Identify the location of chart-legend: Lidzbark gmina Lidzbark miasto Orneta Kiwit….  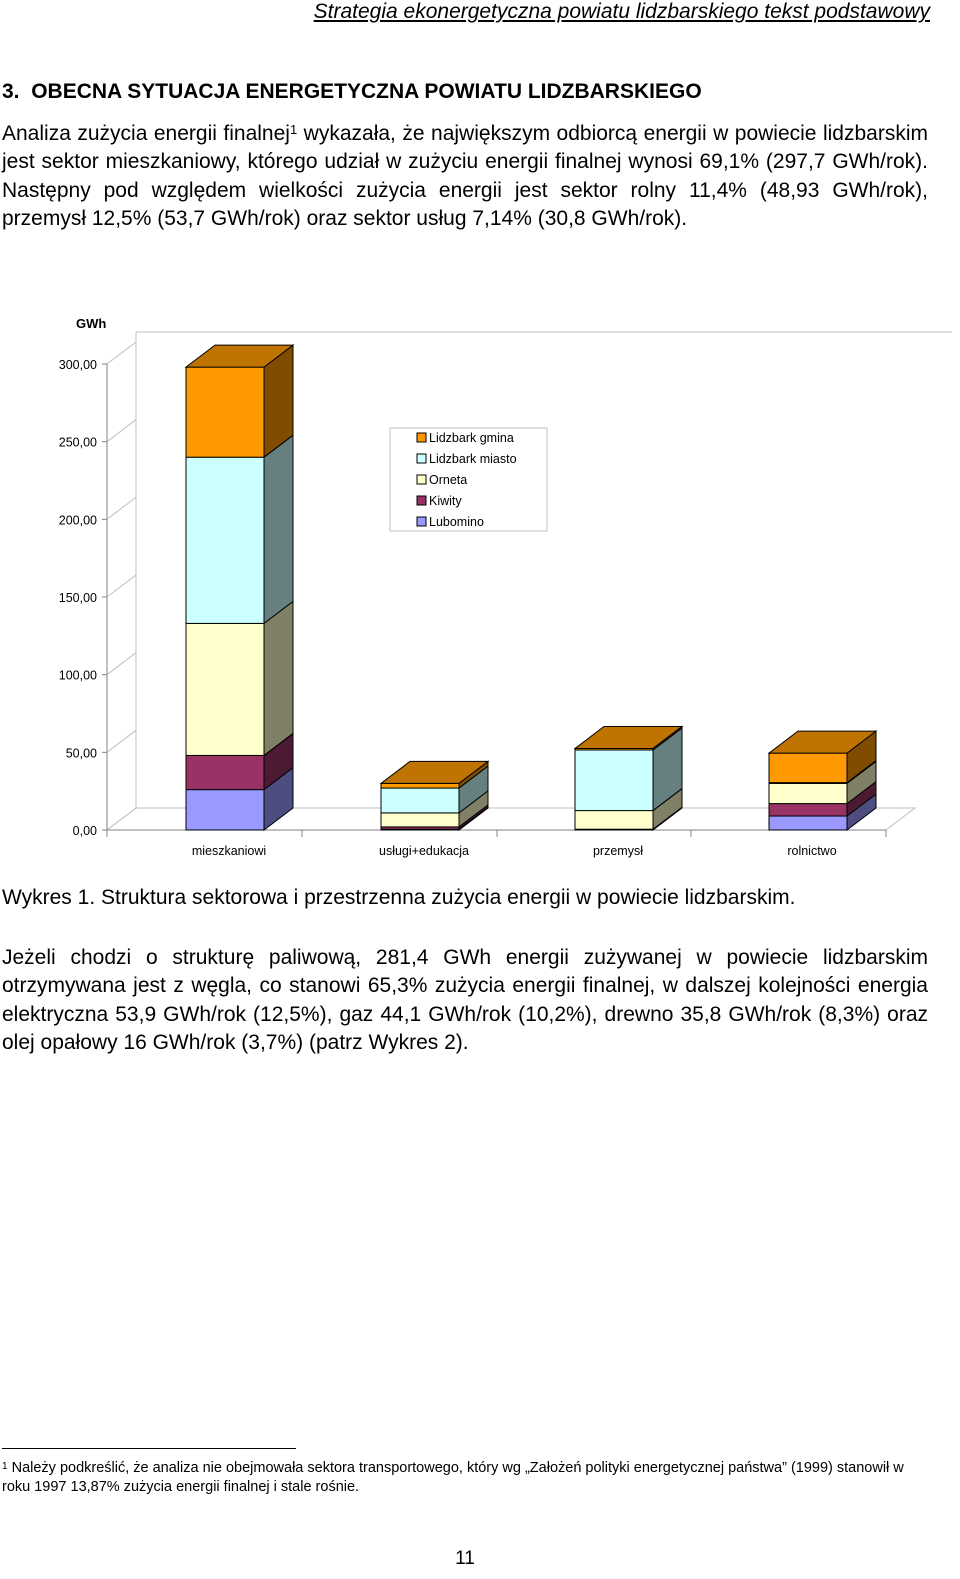
(468, 479).